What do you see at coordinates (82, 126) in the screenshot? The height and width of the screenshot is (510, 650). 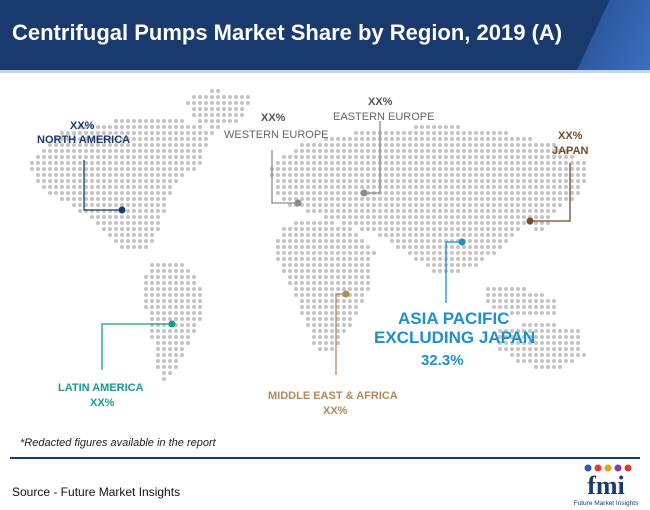 I see `north-america-value: XX%` at bounding box center [82, 126].